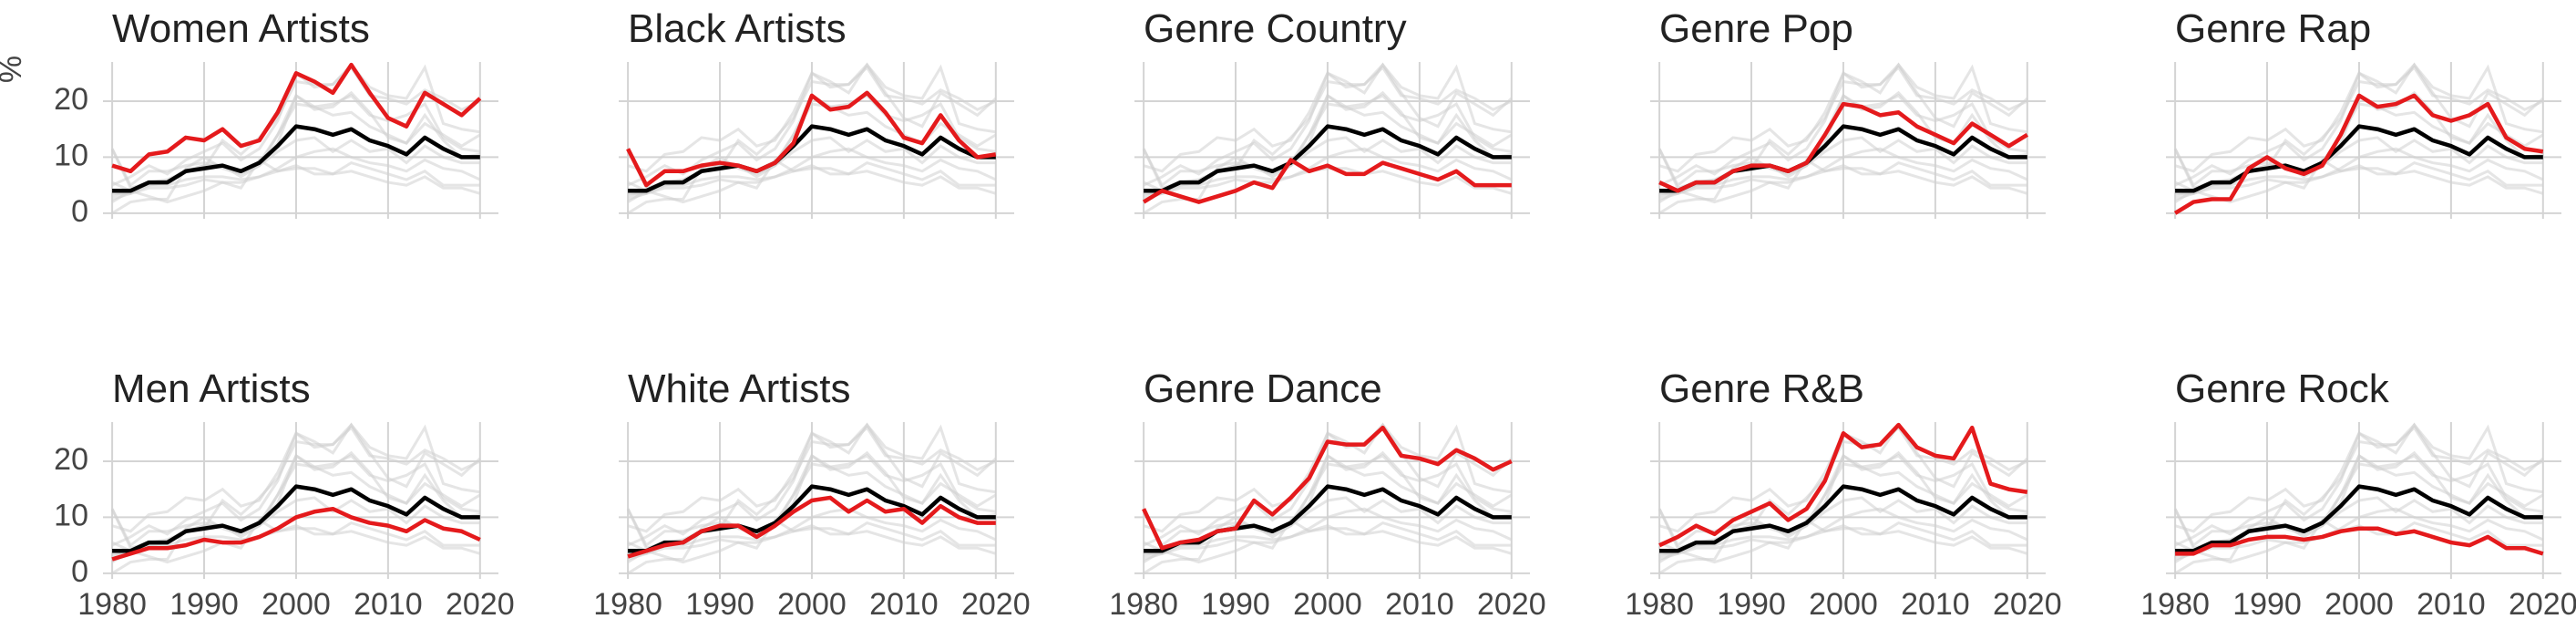  Describe the element at coordinates (212, 388) in the screenshot. I see `panel-title: Men Artists` at that location.